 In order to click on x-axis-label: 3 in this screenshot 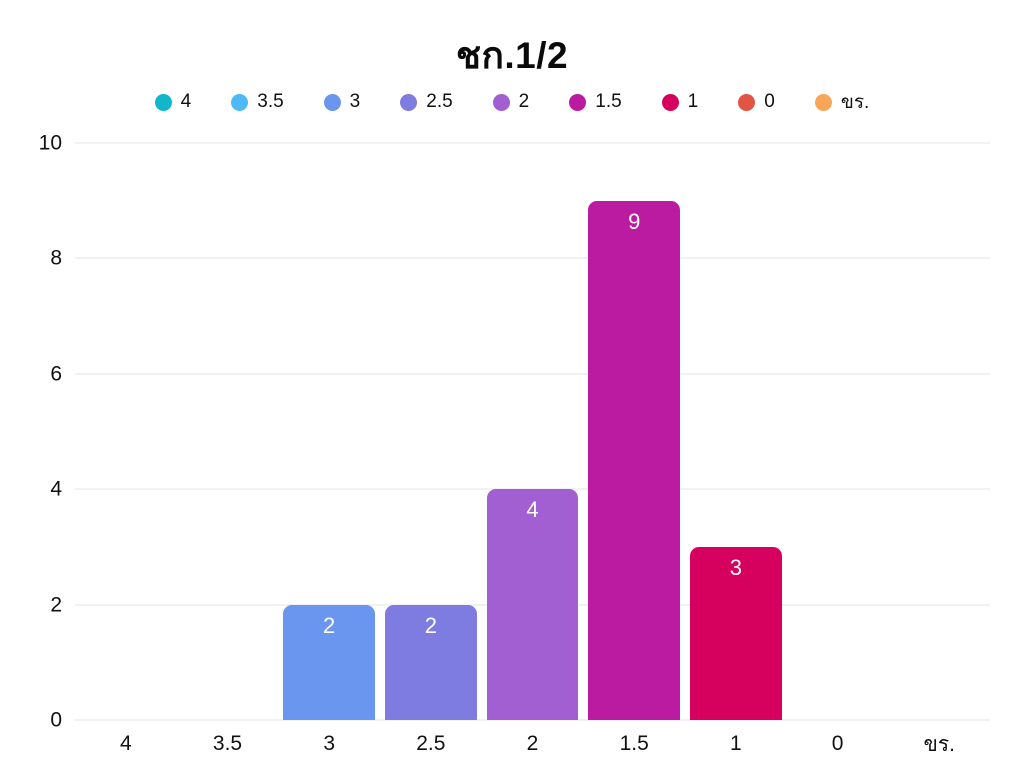, I will do `click(329, 743)`.